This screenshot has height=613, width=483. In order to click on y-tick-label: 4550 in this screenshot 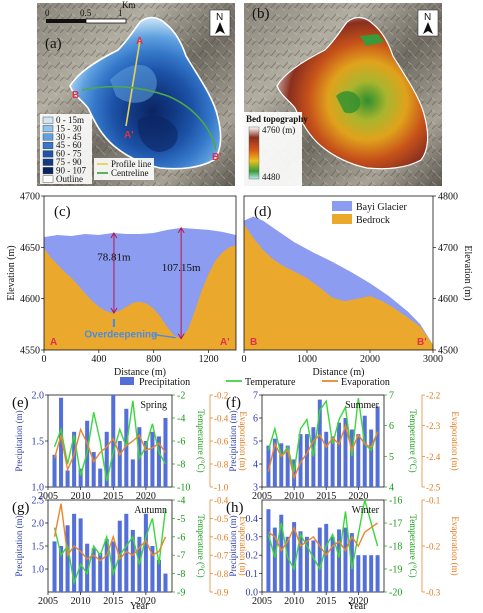, I will do `click(30, 351)`.